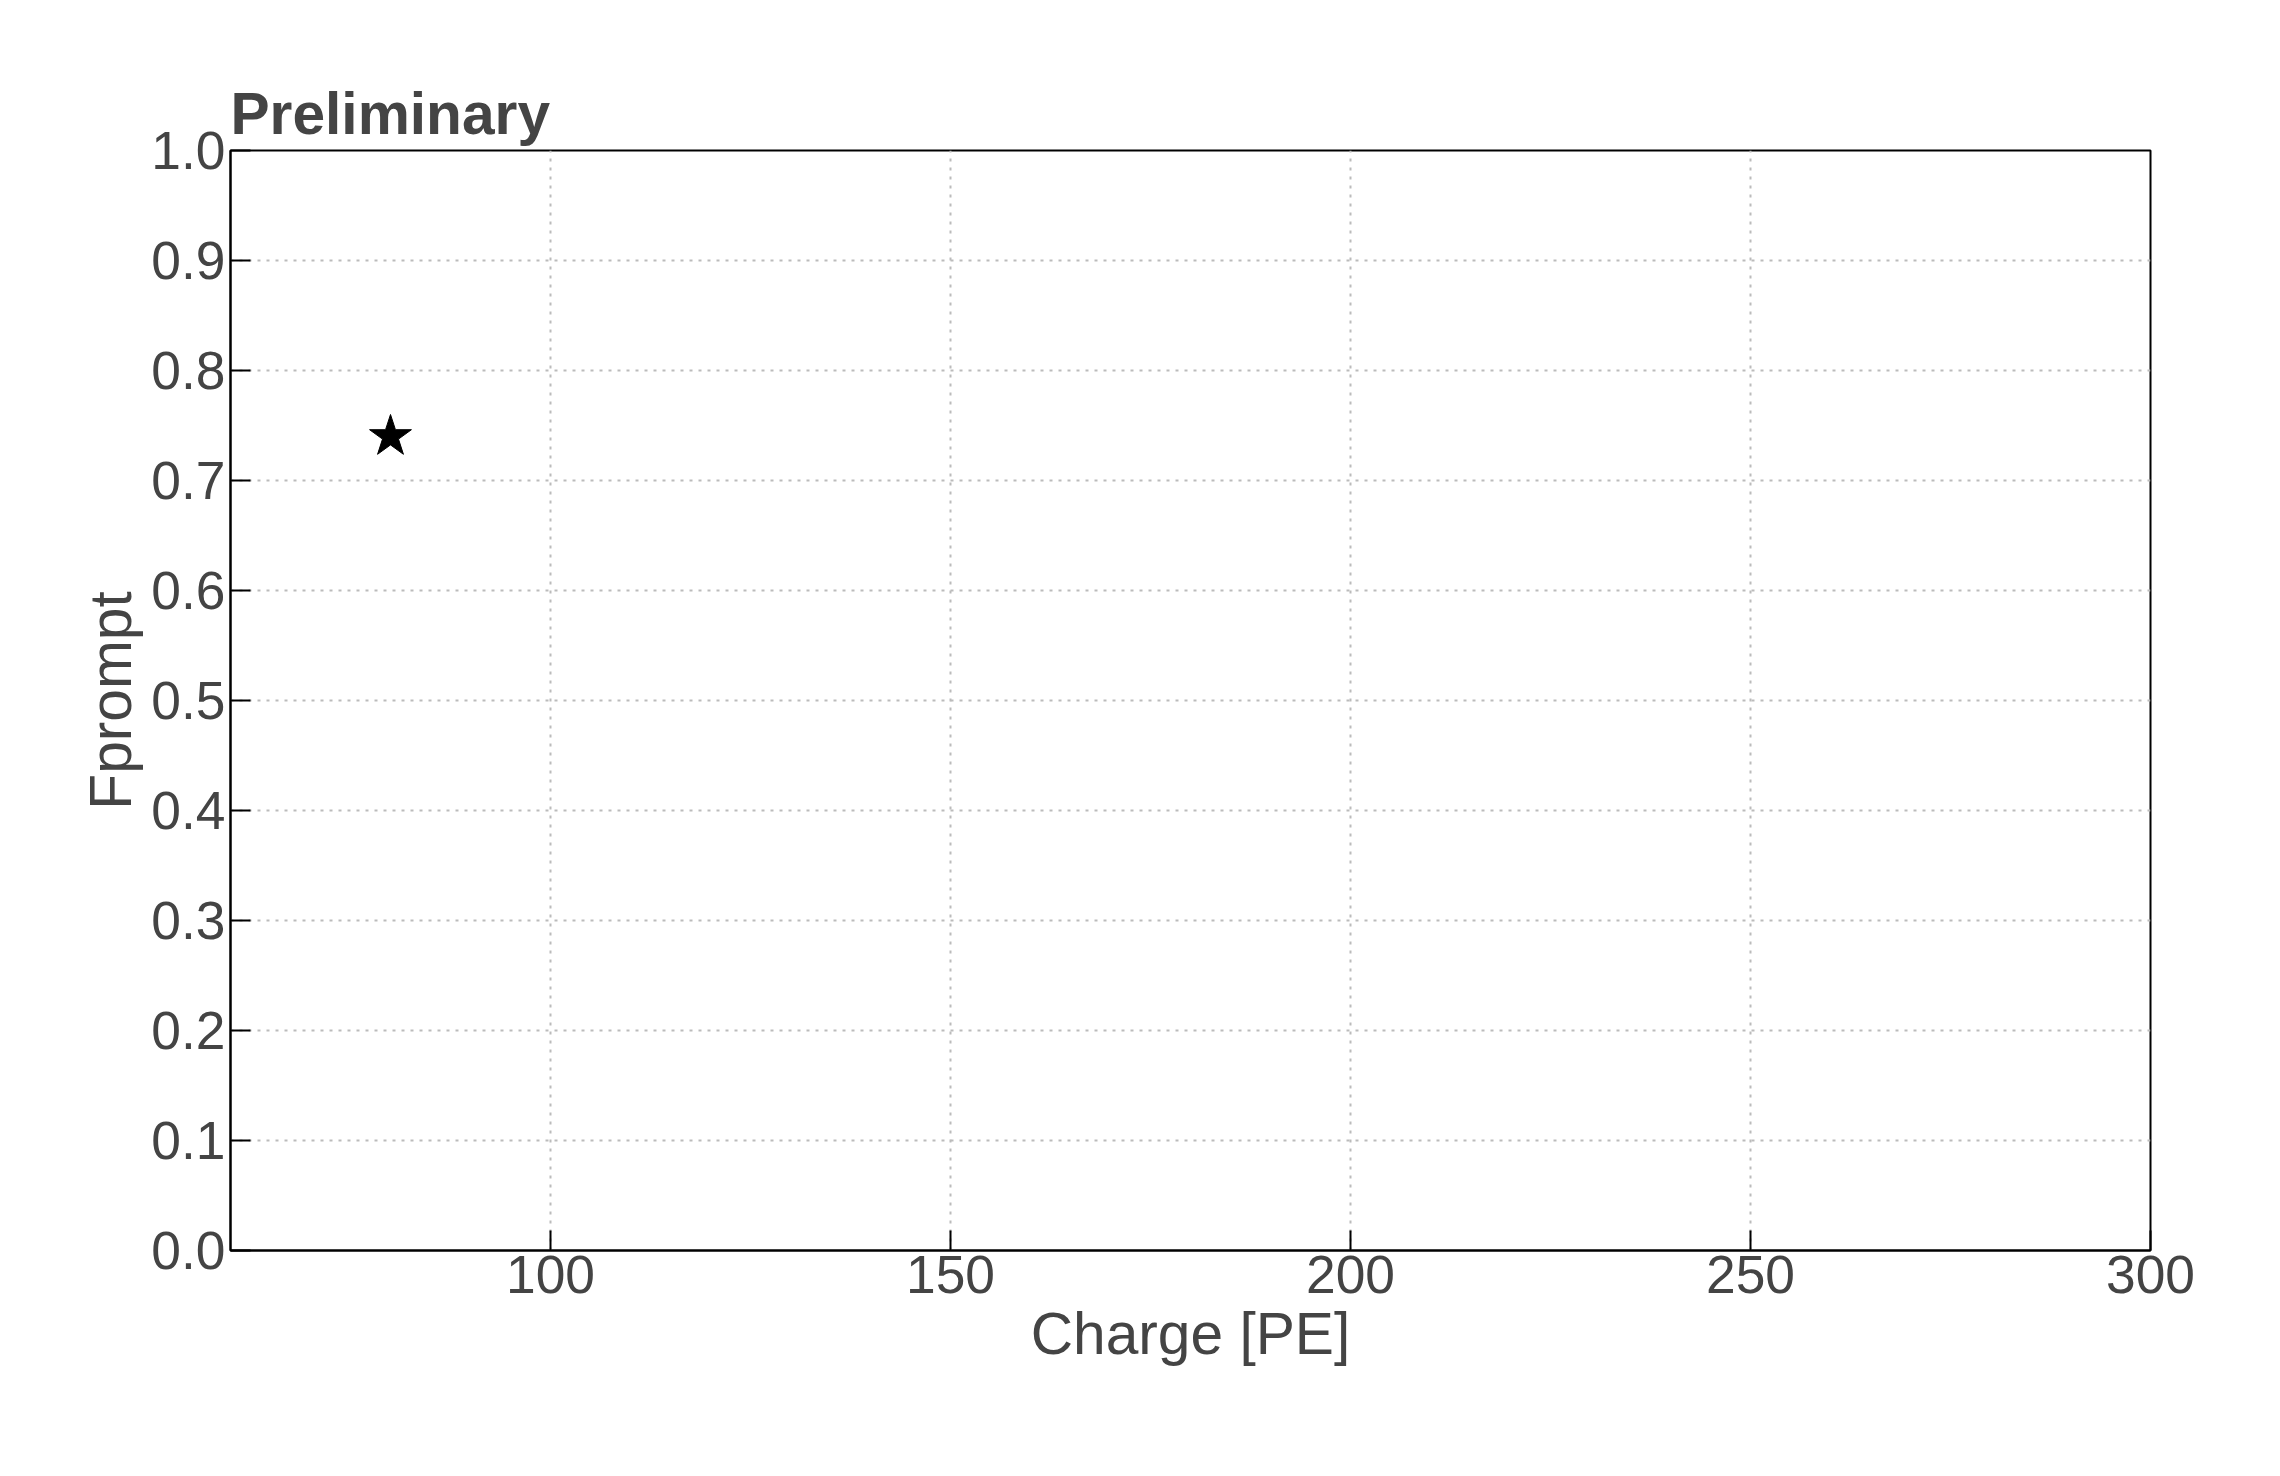 This screenshot has height=1476, width=2280. What do you see at coordinates (188, 1030) in the screenshot?
I see `y-tick-label: 0.2` at bounding box center [188, 1030].